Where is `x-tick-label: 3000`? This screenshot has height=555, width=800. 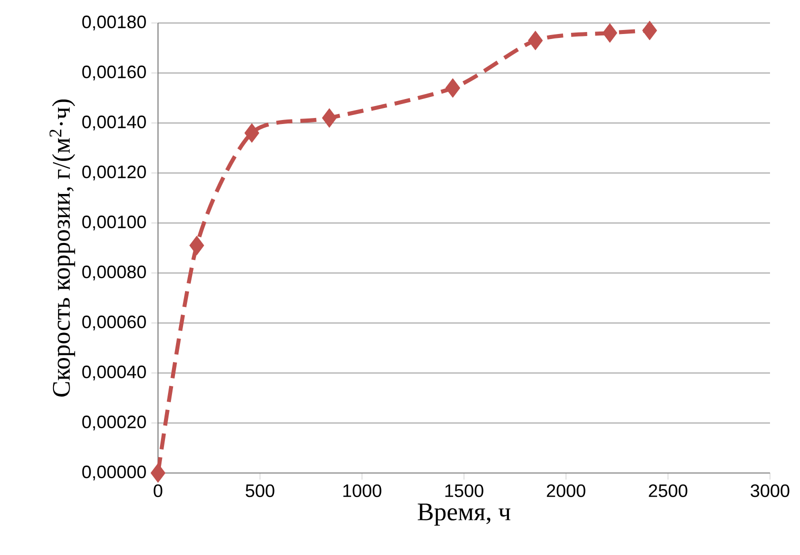 x-tick-label: 3000 is located at coordinates (770, 491).